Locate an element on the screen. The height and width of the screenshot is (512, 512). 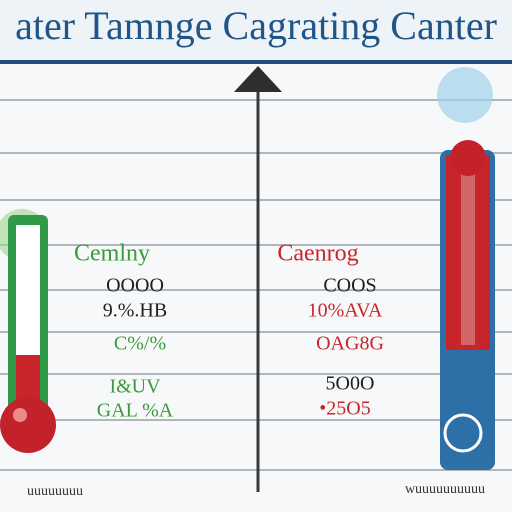
left-heading: Cemlny is located at coordinates (112, 254).